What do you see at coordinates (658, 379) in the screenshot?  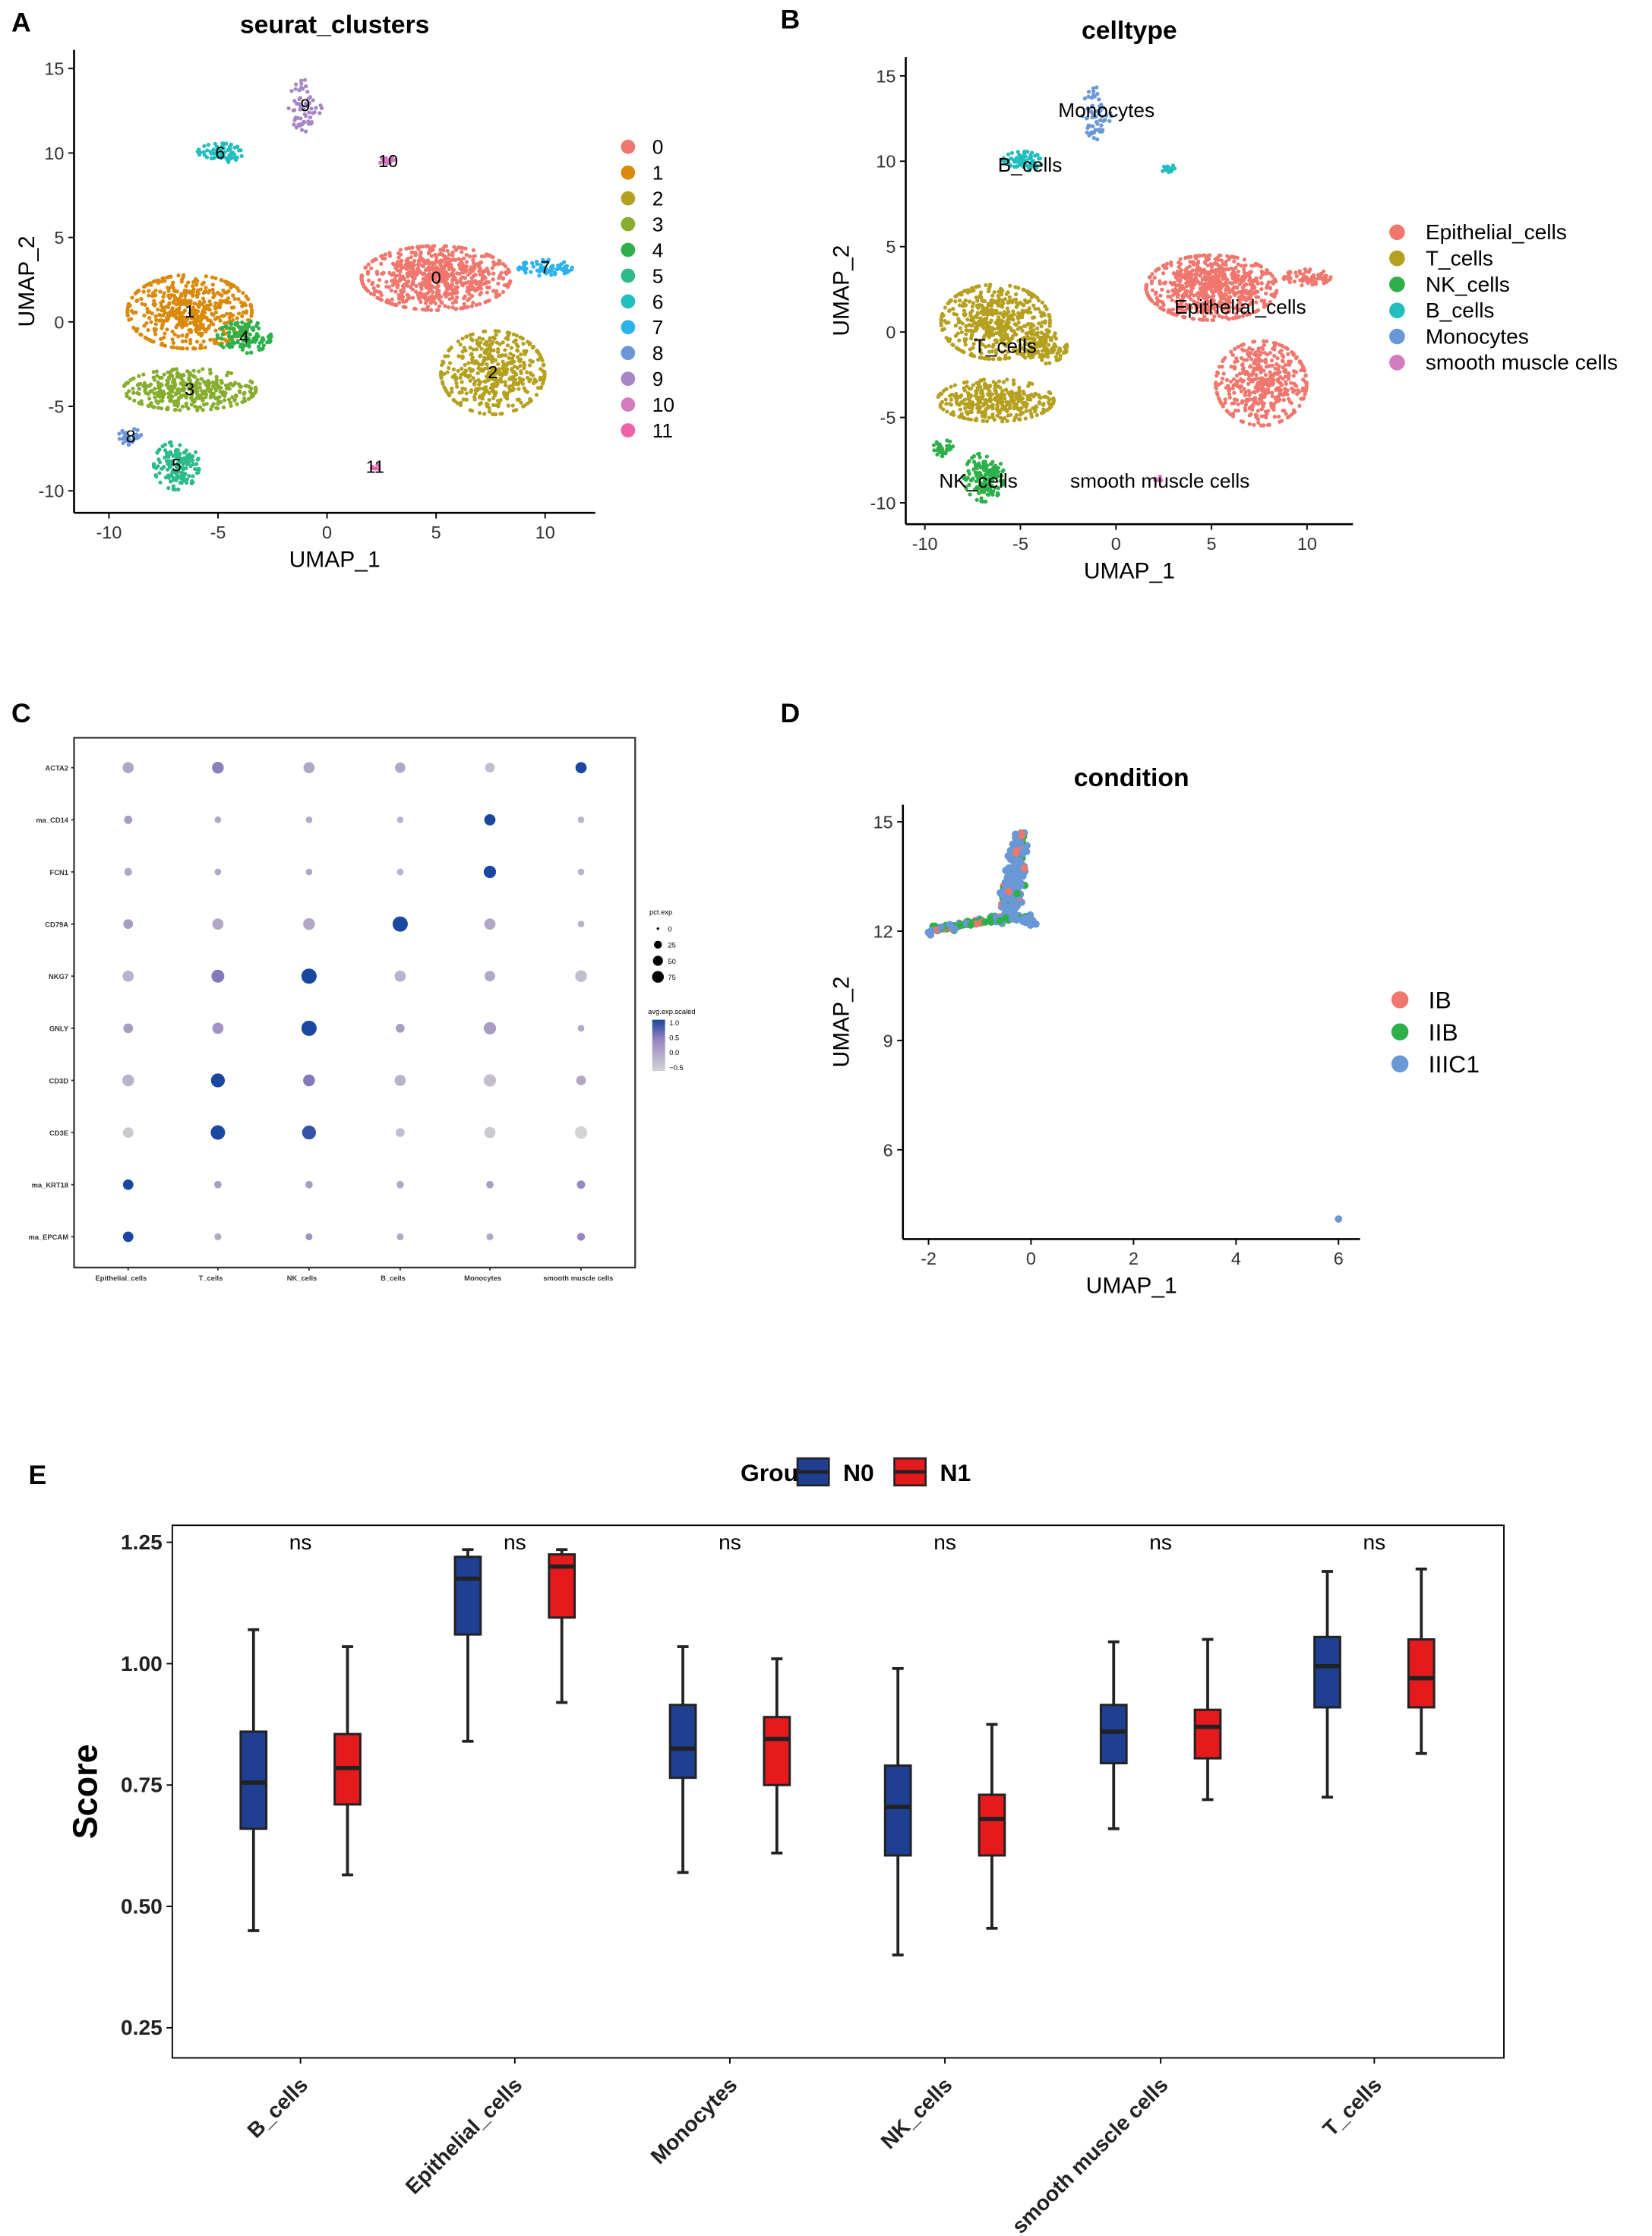 I see `legend-label: 9` at bounding box center [658, 379].